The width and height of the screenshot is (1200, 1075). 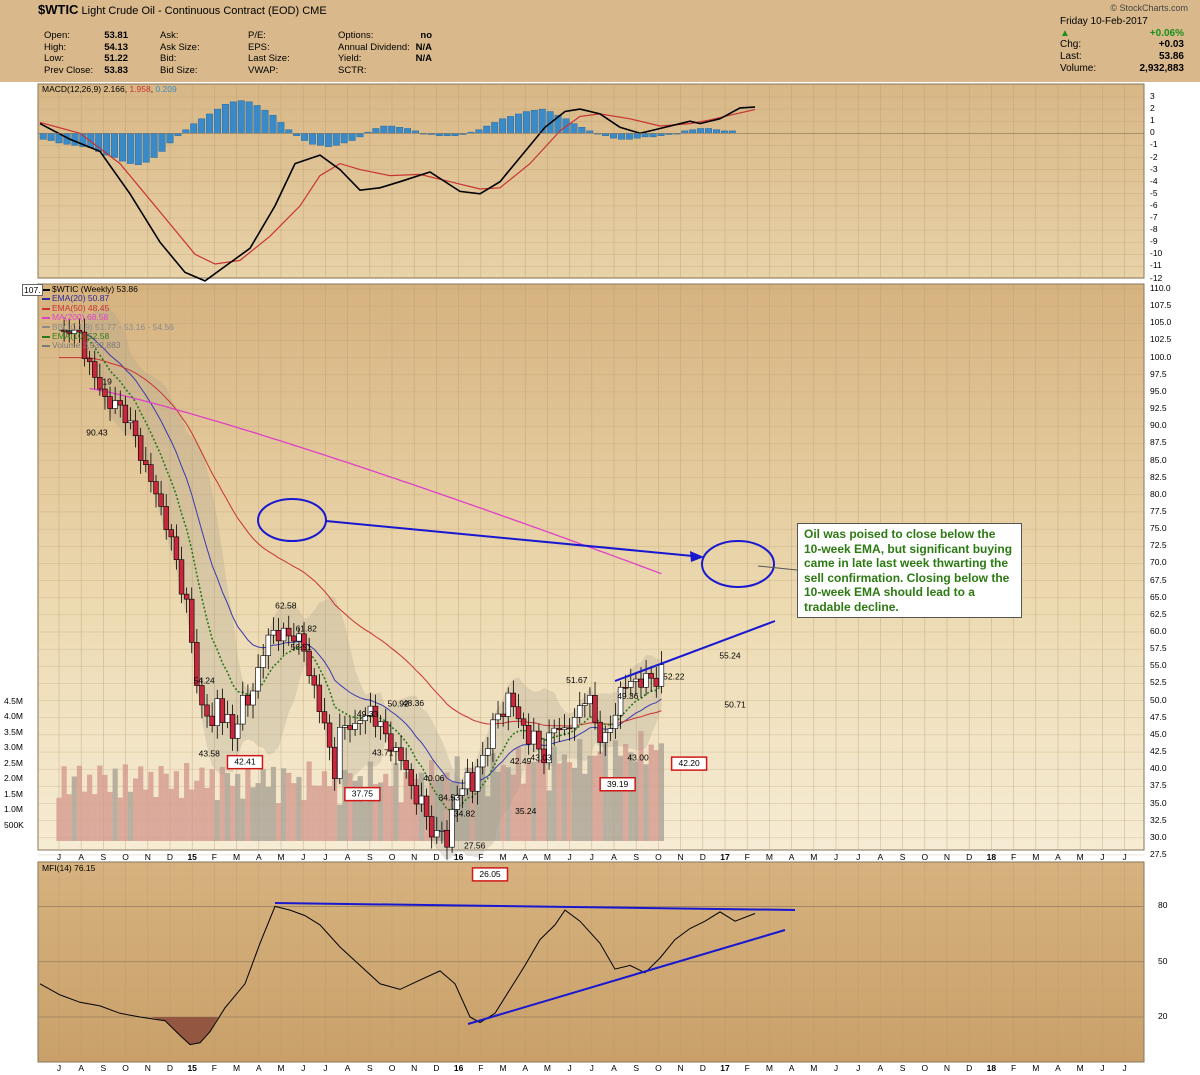 I want to click on macd-y-tick: -2, so click(x=1154, y=156).